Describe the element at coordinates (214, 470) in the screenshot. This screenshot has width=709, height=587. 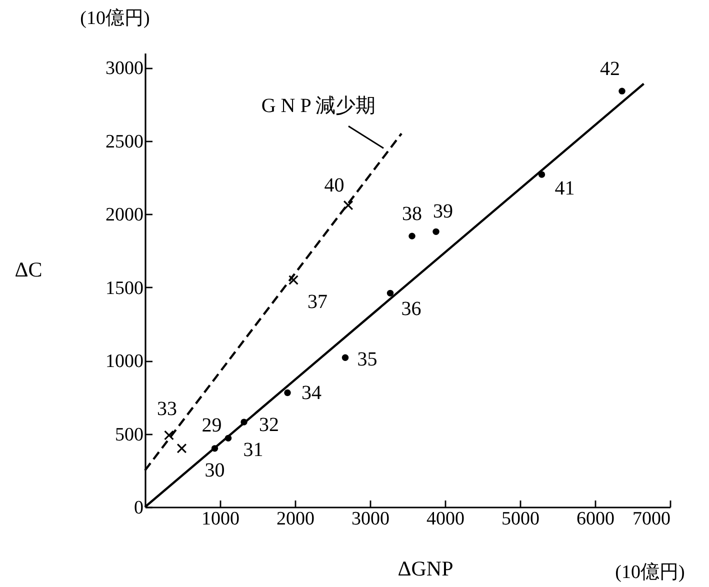
I see `annotation: 30` at that location.